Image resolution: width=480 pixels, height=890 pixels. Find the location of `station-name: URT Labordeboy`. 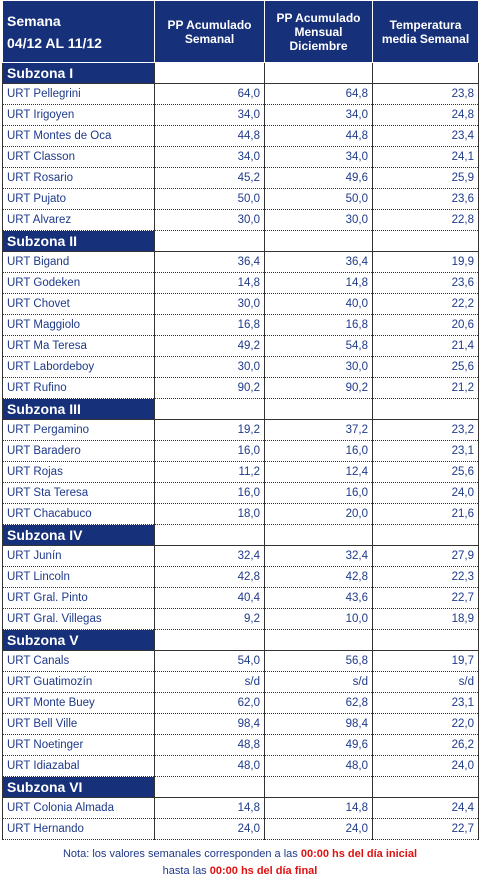

station-name: URT Labordeboy is located at coordinates (78, 367).